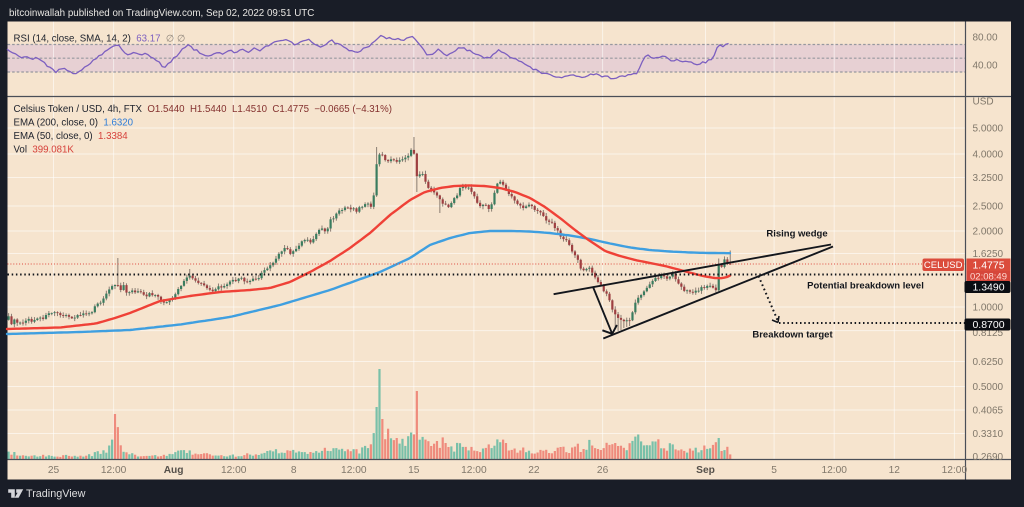  I want to click on svg-text: 2.0000, so click(988, 232).